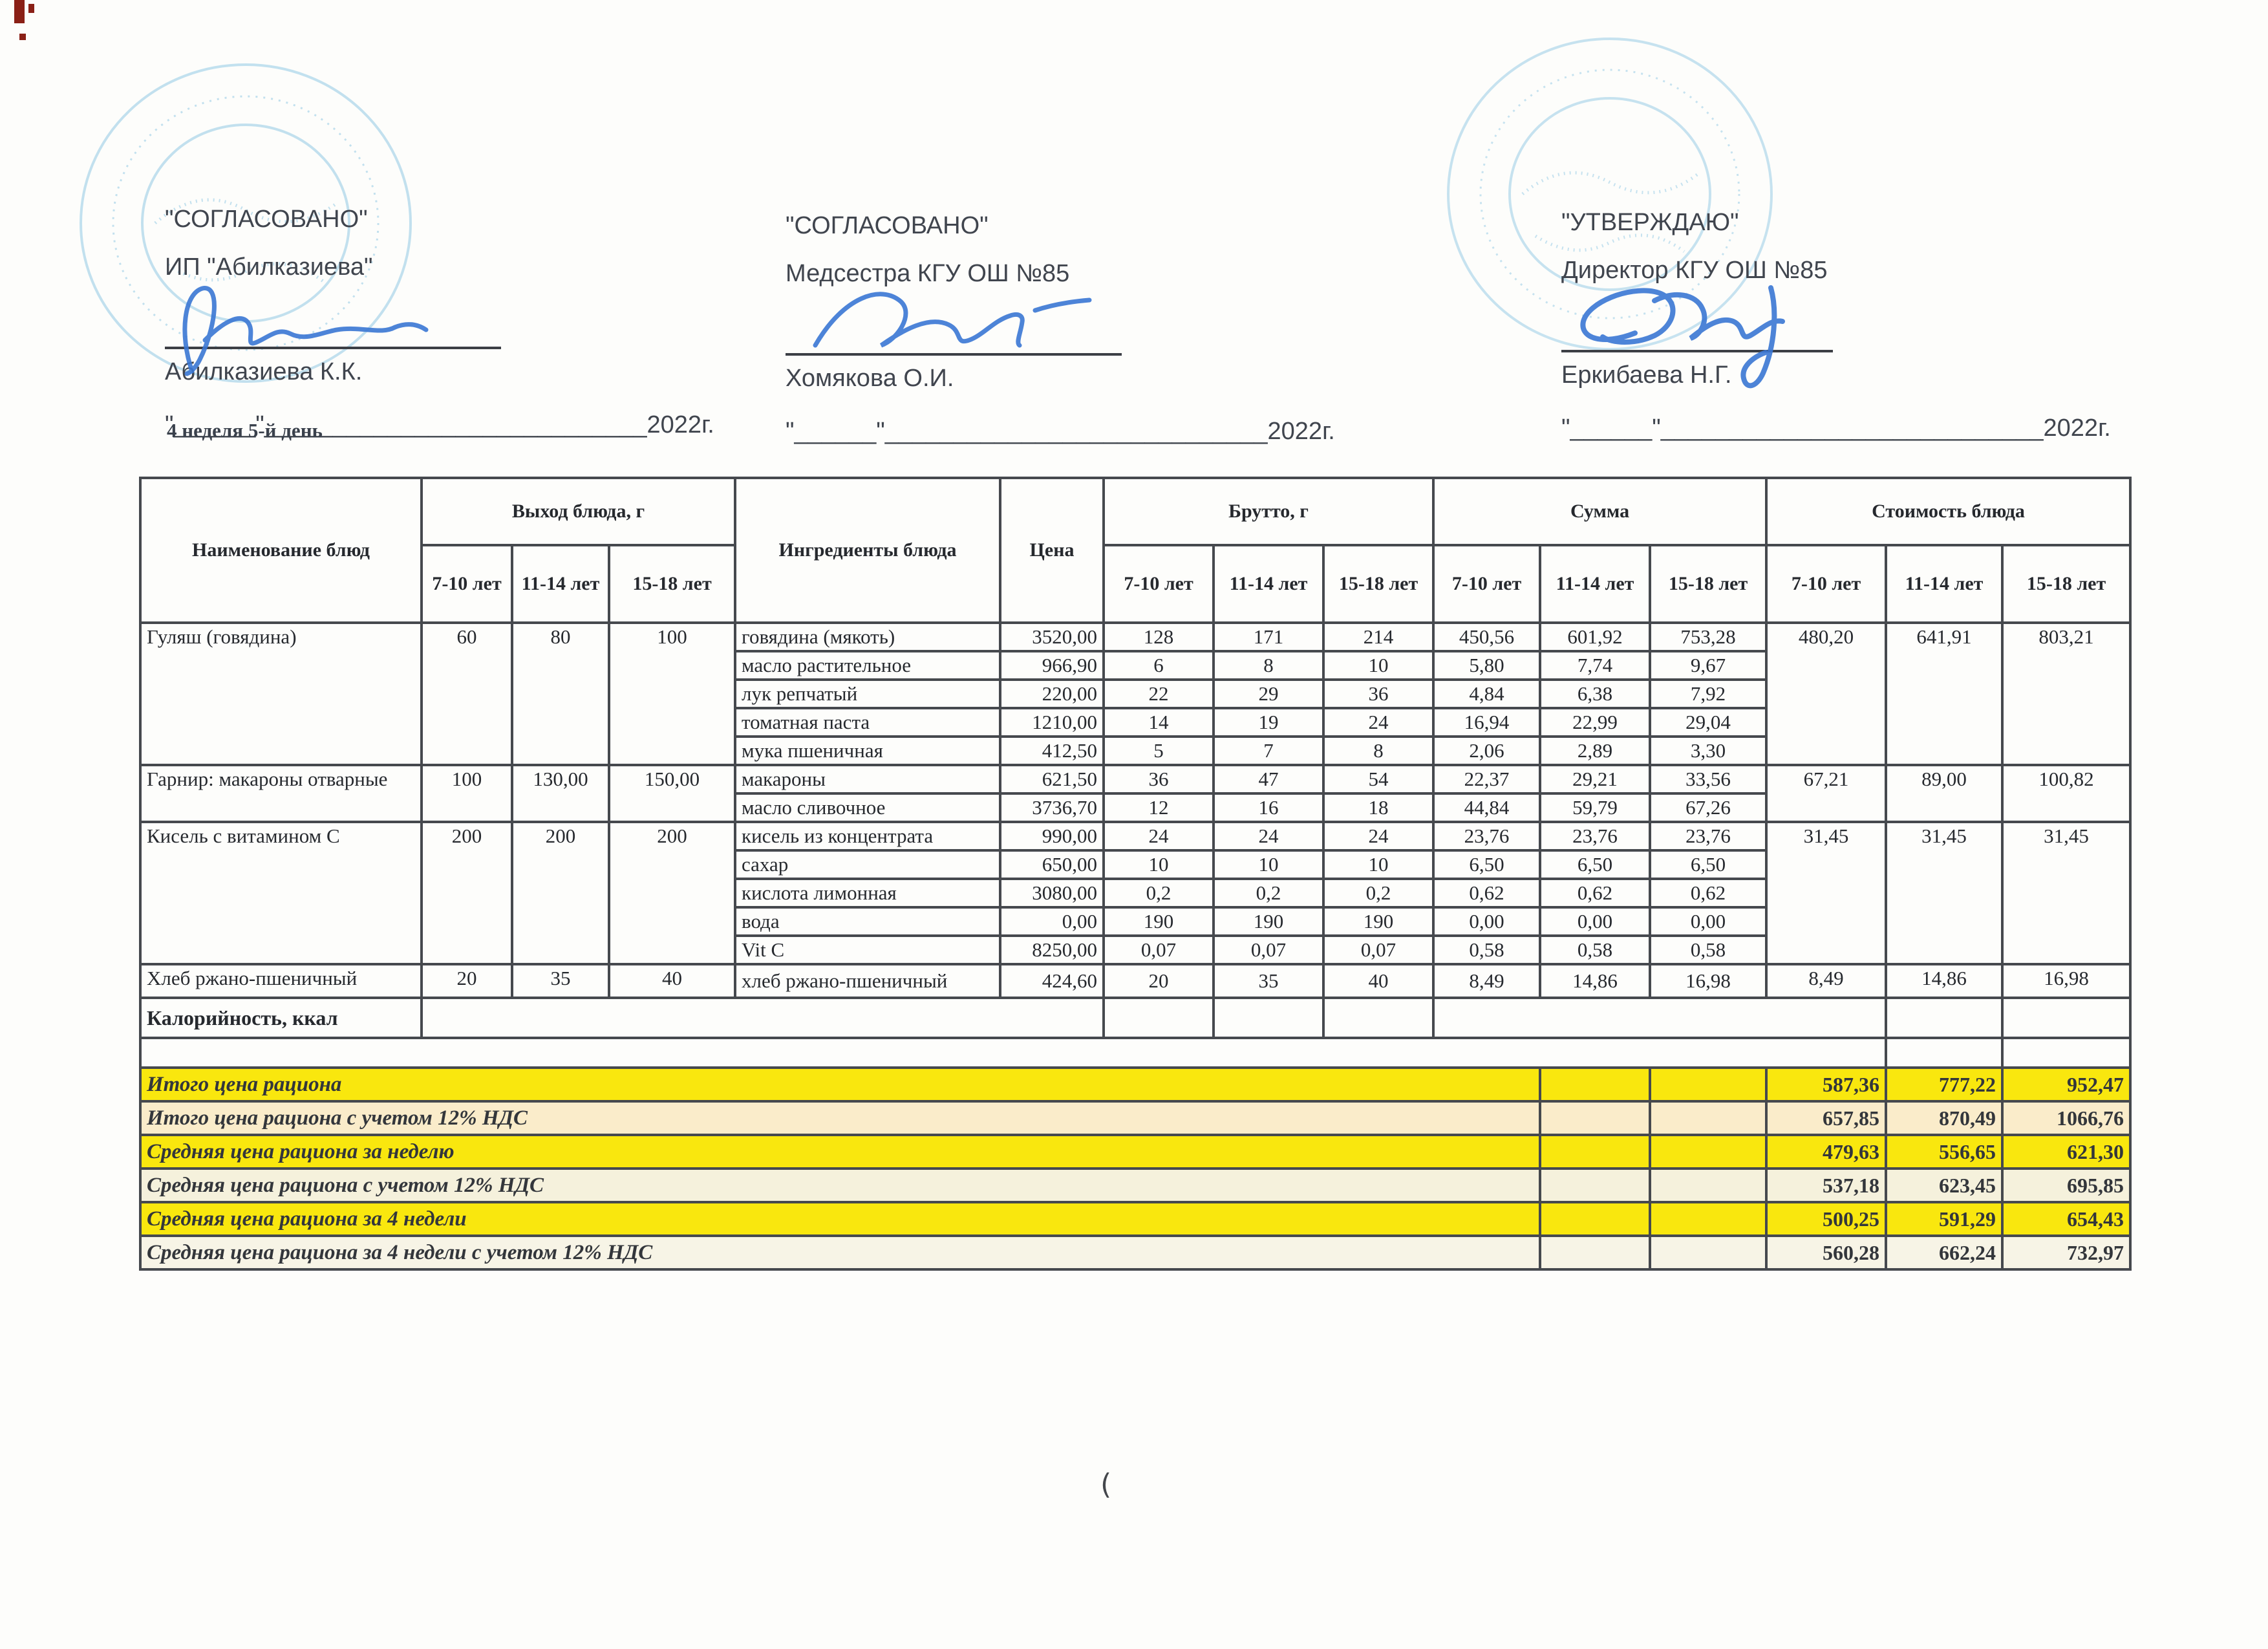 The image size is (2268, 1649). I want to click on sum-cell: 23,76, so click(1487, 836).